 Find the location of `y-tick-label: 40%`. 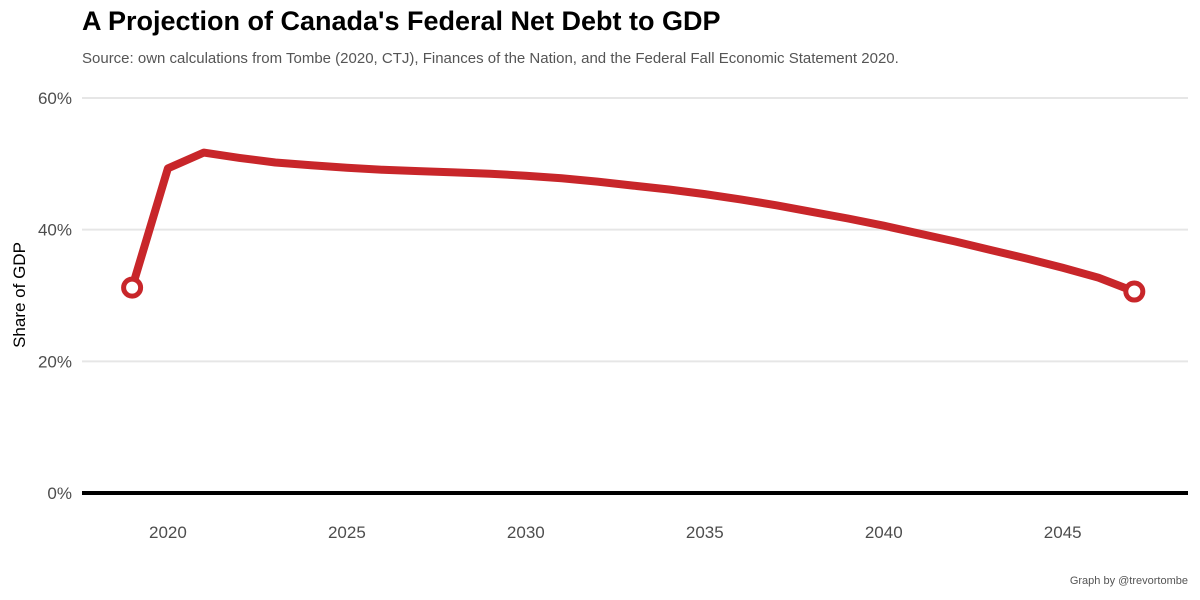

y-tick-label: 40% is located at coordinates (55, 230).